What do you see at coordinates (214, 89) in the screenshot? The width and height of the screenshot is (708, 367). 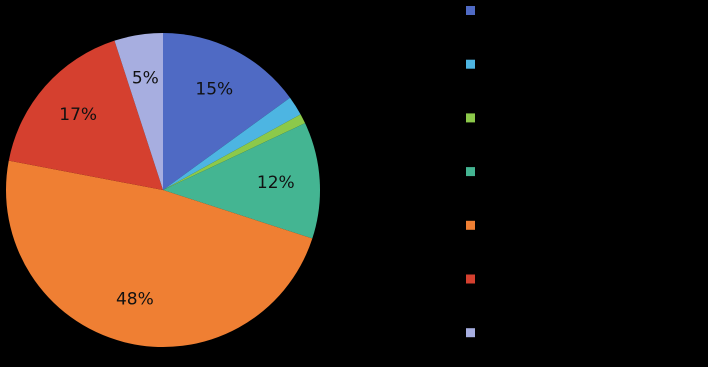 I see `data-label: 15%` at bounding box center [214, 89].